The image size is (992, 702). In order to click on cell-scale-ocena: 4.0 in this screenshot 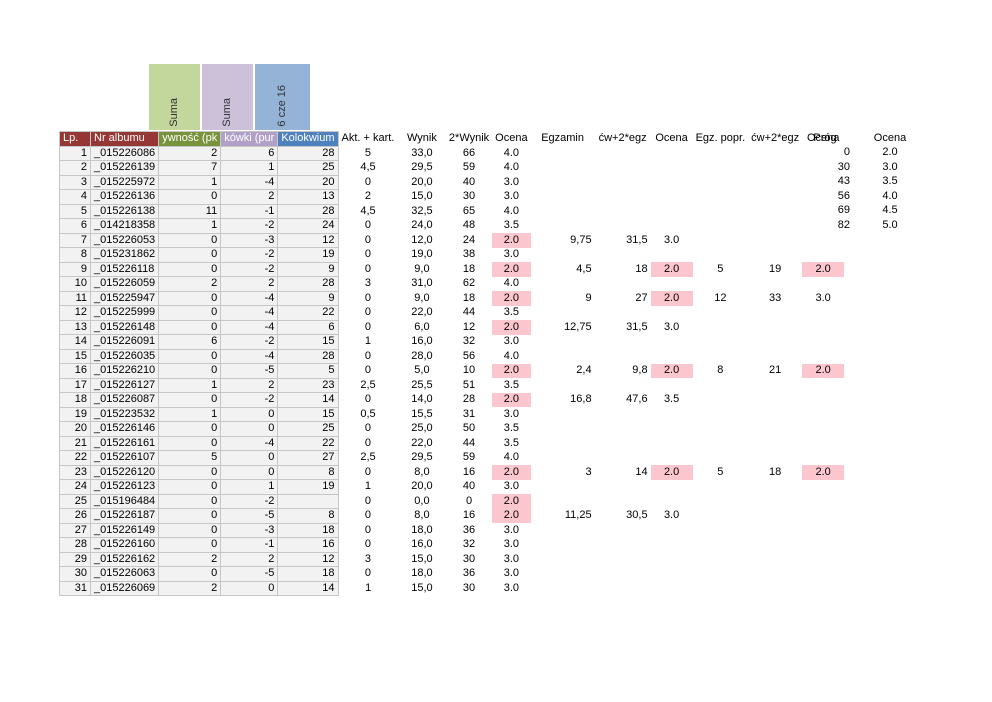, I will do `click(890, 195)`.